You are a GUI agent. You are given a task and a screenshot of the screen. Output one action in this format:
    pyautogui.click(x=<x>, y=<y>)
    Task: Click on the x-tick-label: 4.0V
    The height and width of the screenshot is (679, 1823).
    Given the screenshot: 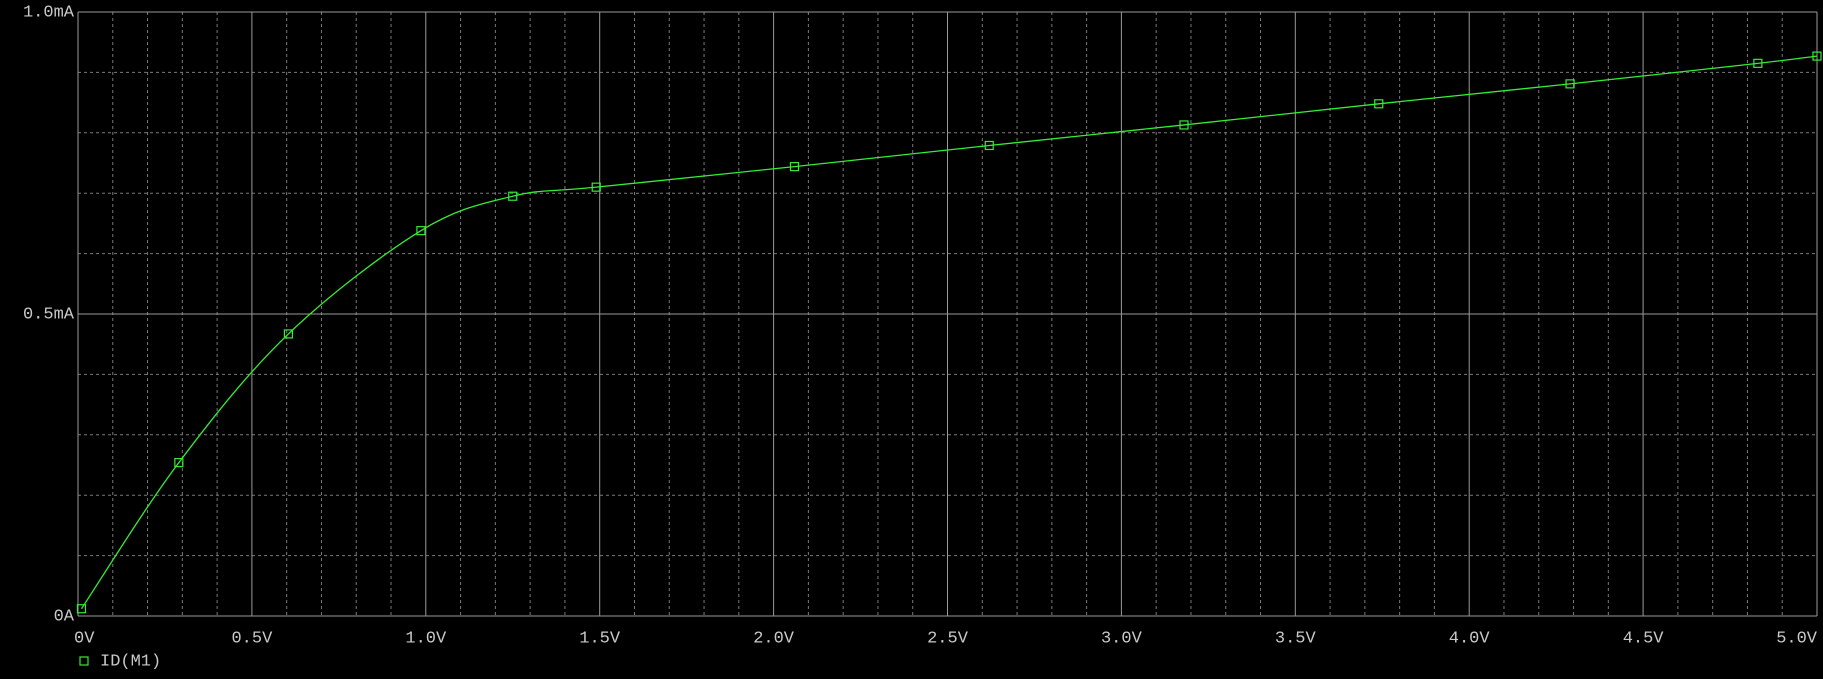 What is the action you would take?
    pyautogui.click(x=1470, y=638)
    